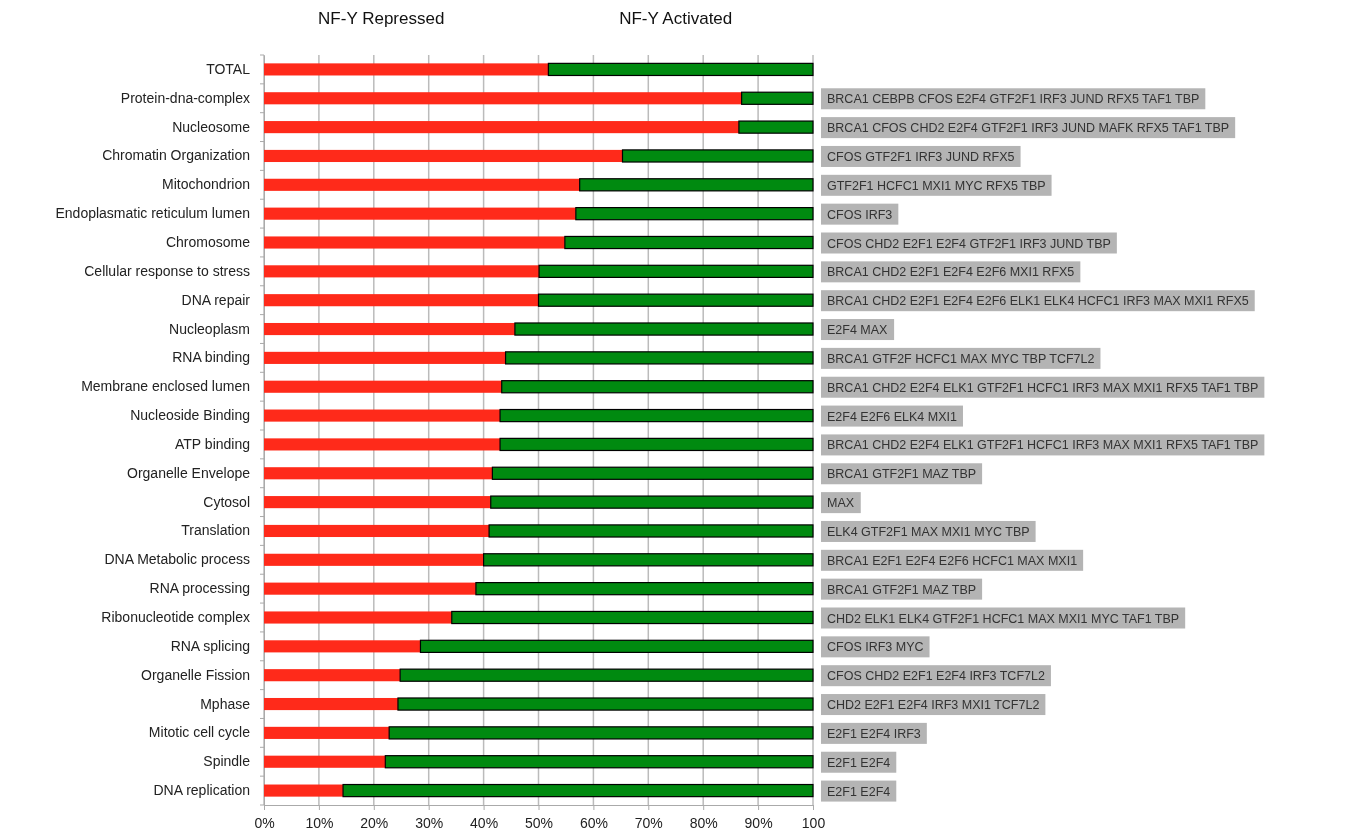 The width and height of the screenshot is (1348, 839). Describe the element at coordinates (936, 676) in the screenshot. I see `text: CFOS CHD2 E2F1 E2F4 IRF3 TCF7L2` at that location.